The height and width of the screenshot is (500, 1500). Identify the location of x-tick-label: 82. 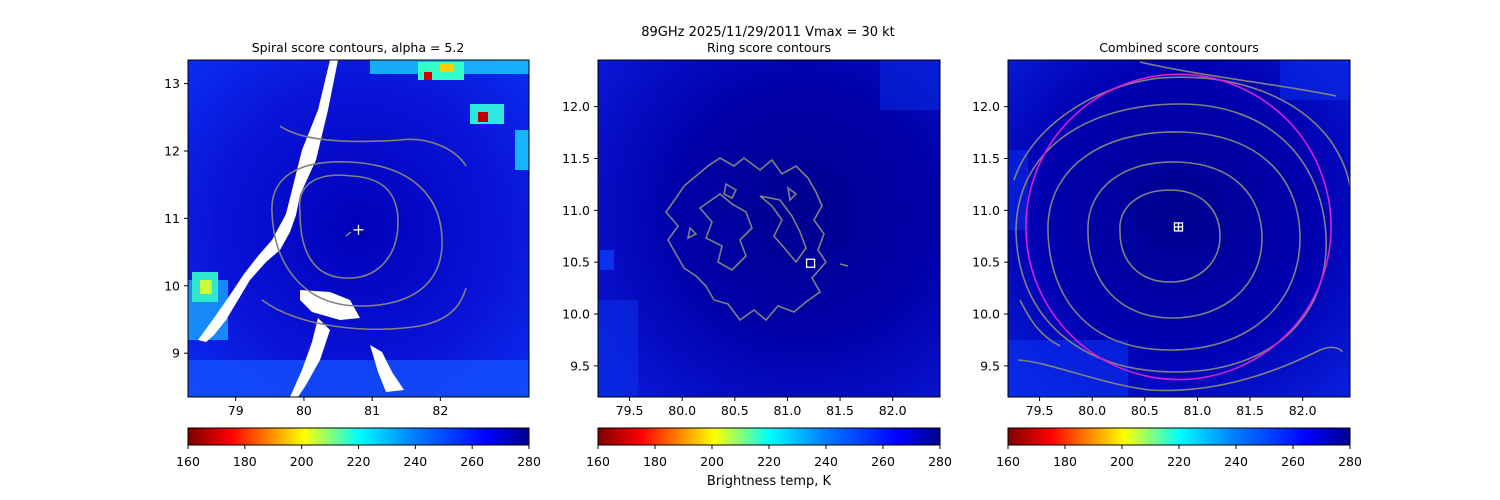
(440, 410).